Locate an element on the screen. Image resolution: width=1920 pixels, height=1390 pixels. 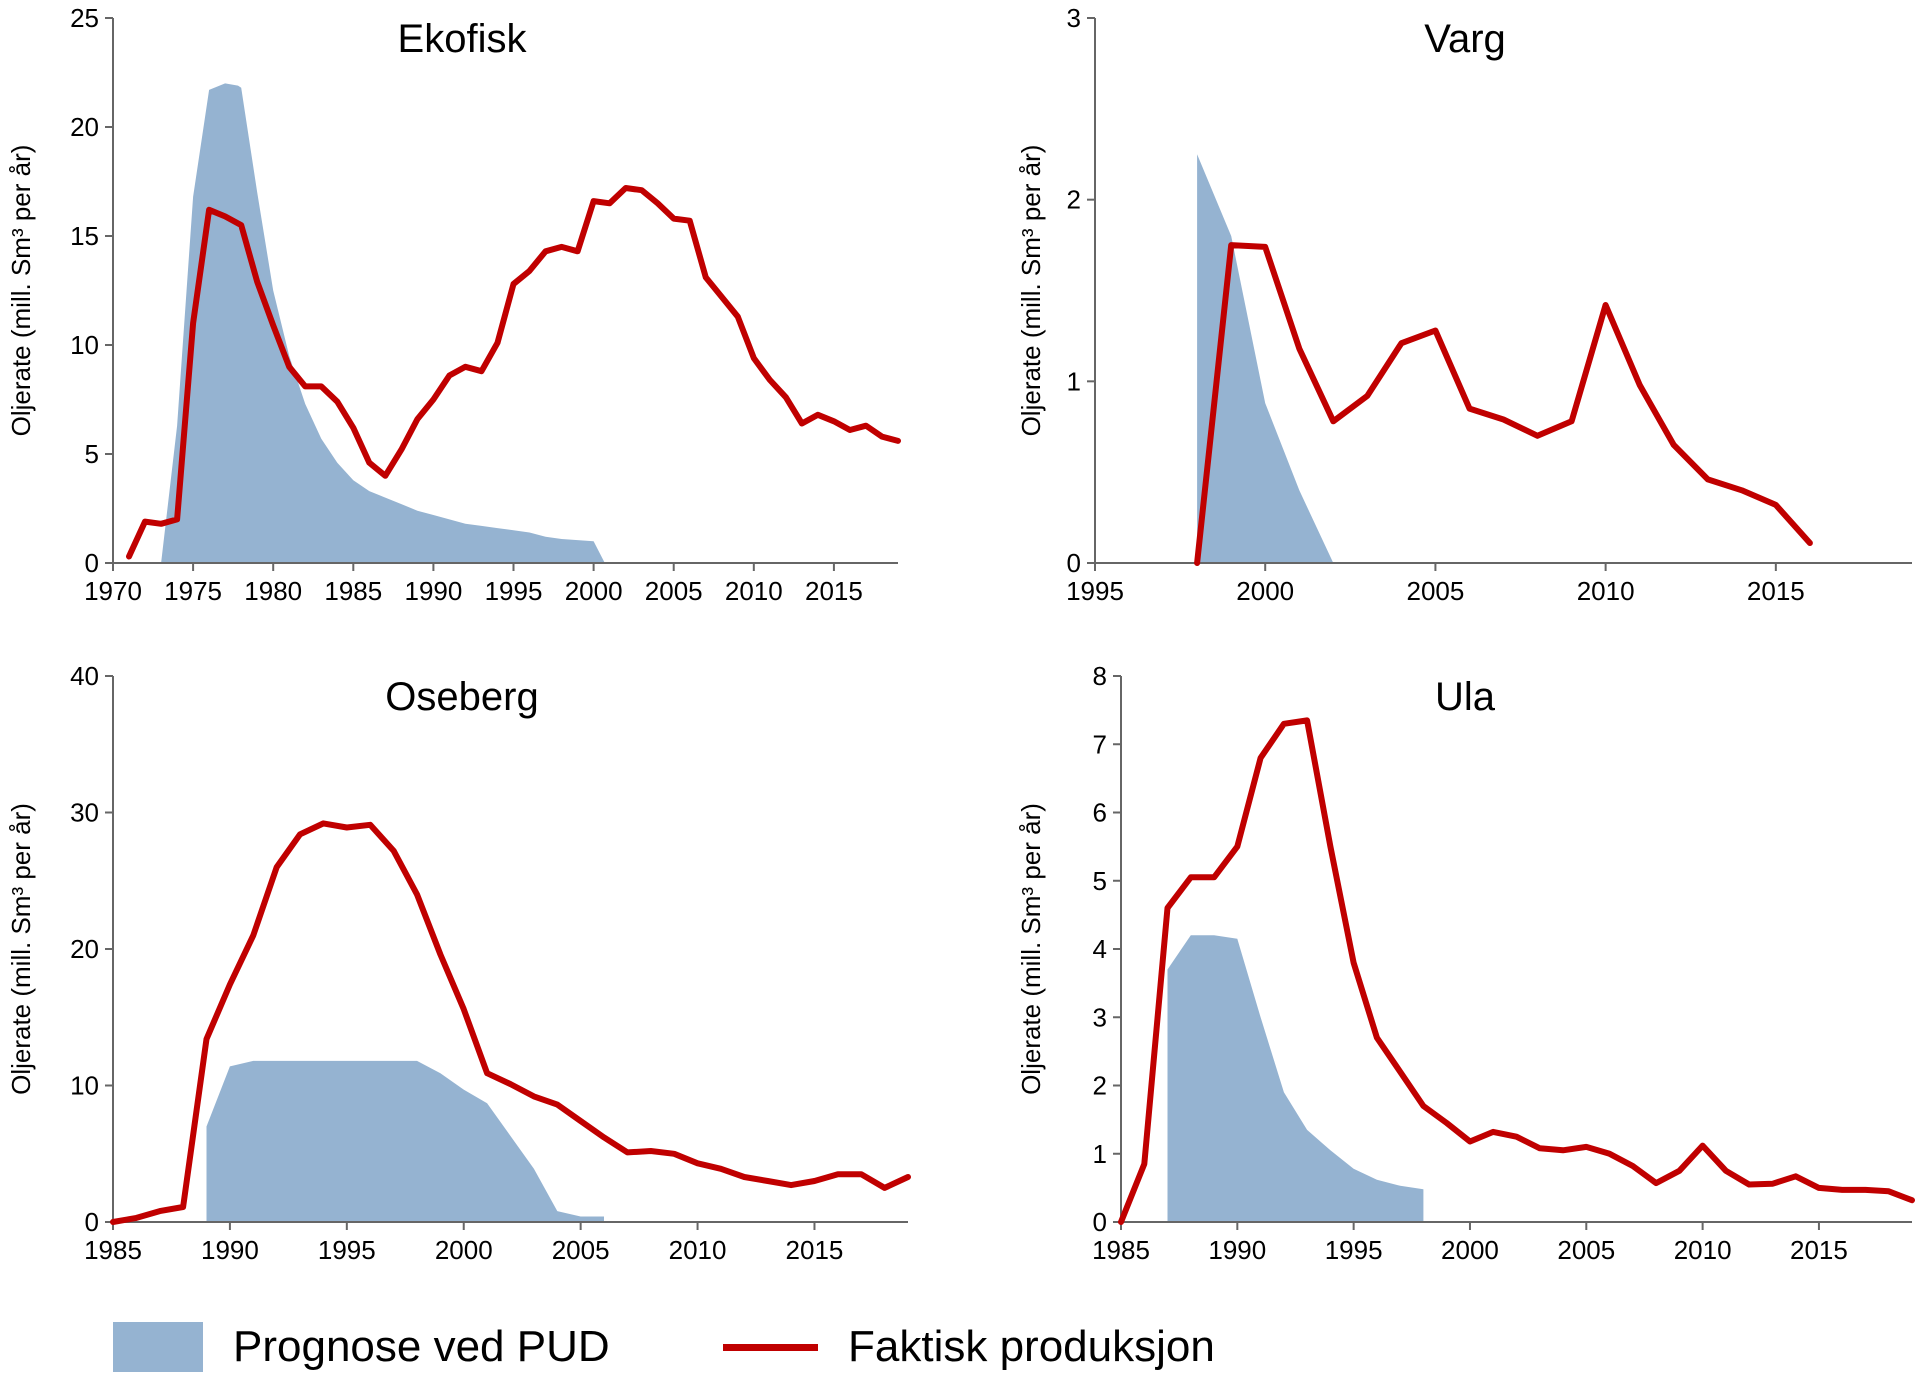
x-tick-label: 1980 is located at coordinates (273, 591).